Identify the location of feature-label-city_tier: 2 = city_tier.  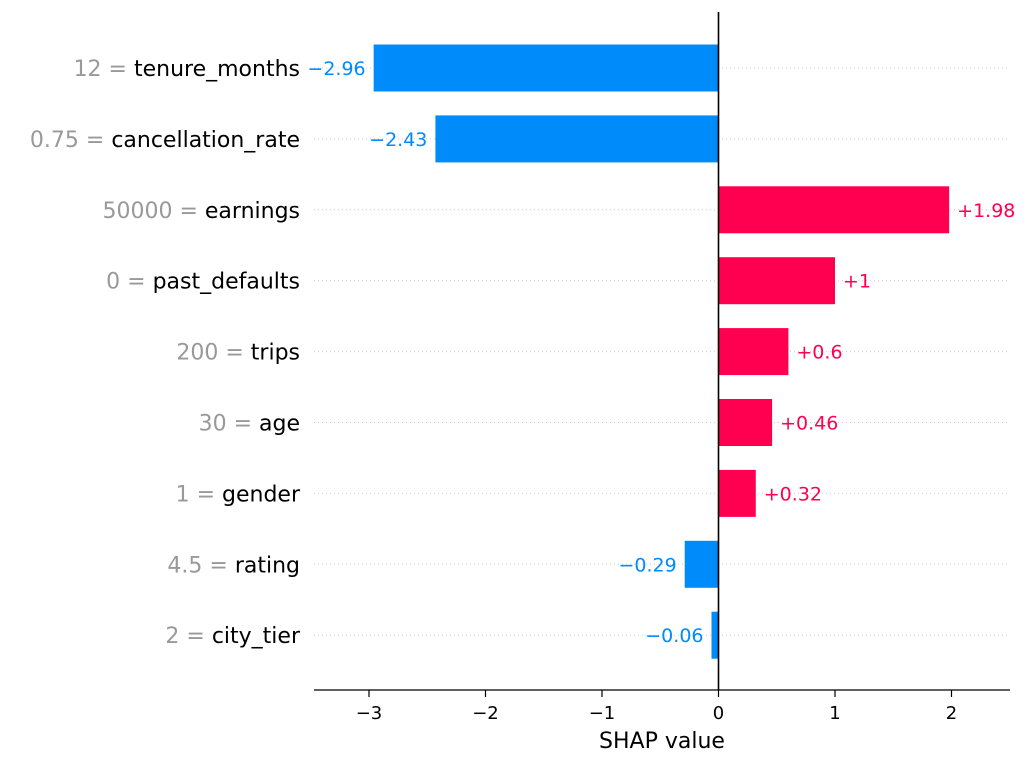
(233, 636).